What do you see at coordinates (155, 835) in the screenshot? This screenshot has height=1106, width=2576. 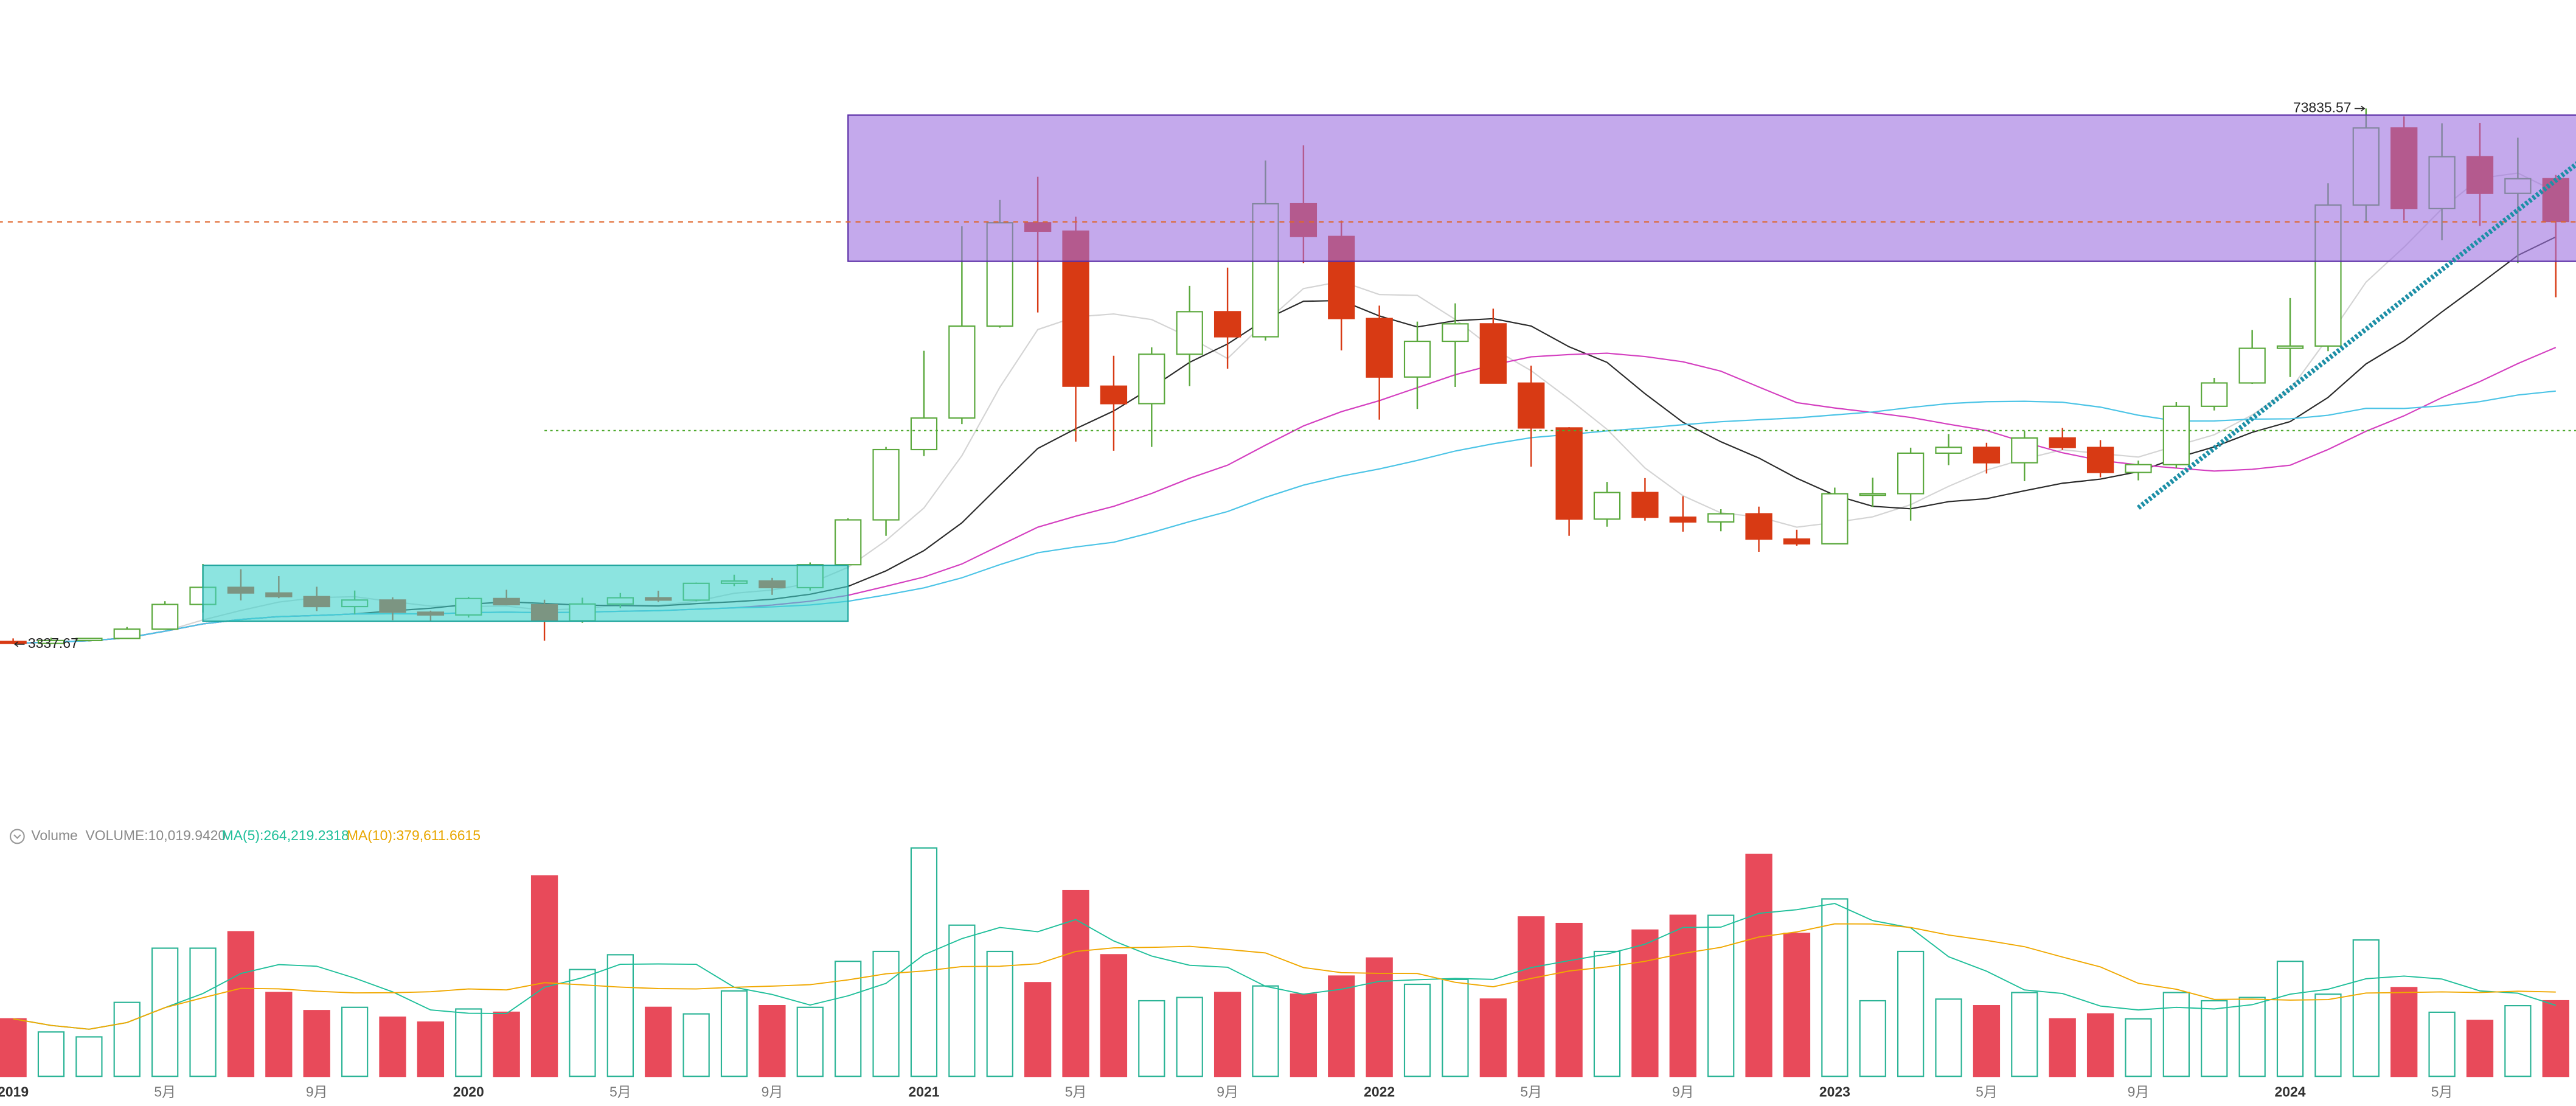 I see `volume-legend-text: VOLUME:10,019.9420` at bounding box center [155, 835].